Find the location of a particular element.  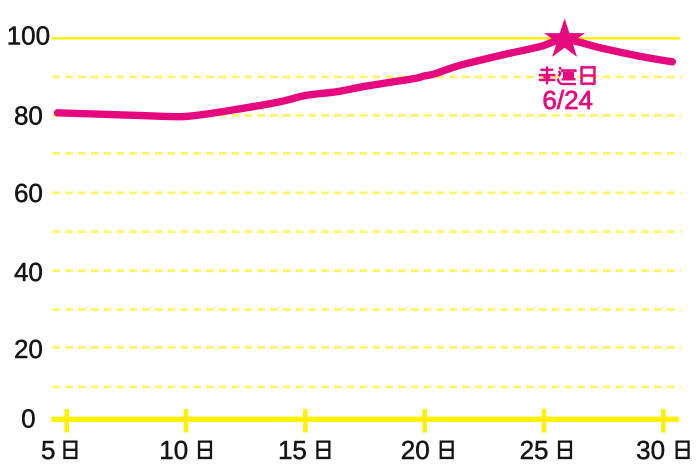

svg-text: 15 is located at coordinates (292, 450).